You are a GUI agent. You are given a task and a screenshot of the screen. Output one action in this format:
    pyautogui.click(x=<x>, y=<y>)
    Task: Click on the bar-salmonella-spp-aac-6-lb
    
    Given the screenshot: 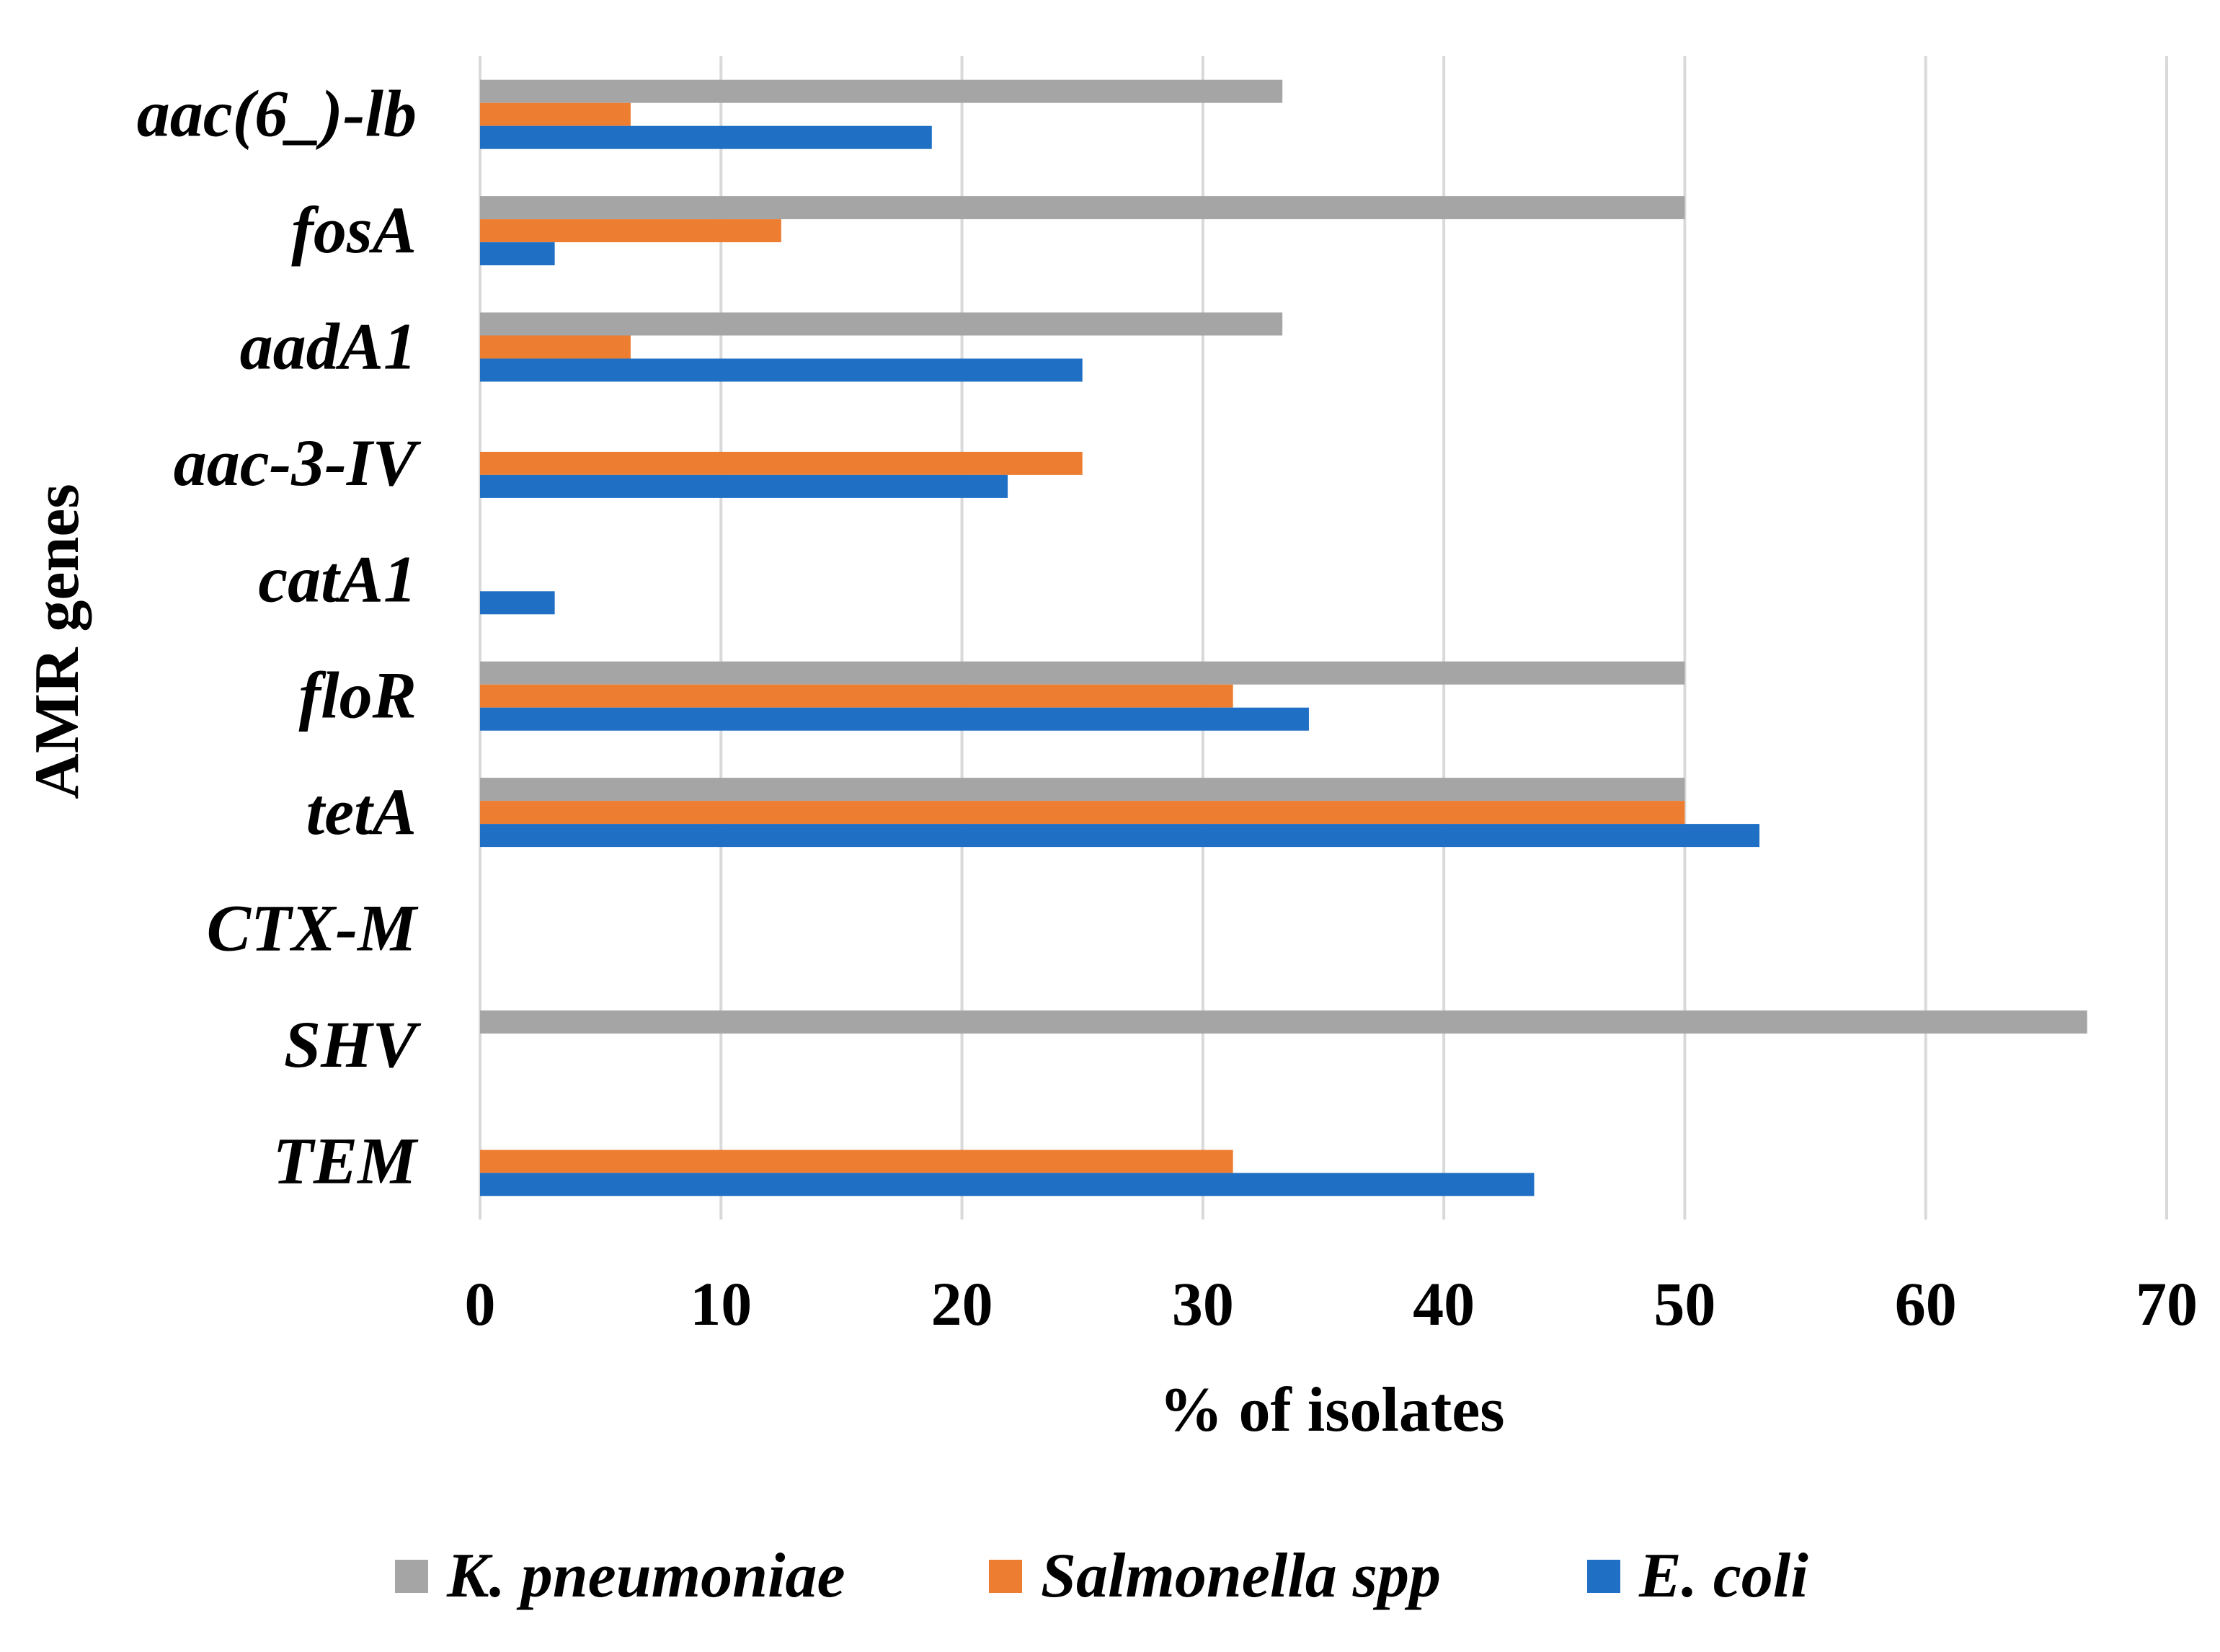 What is the action you would take?
    pyautogui.click(x=555, y=114)
    